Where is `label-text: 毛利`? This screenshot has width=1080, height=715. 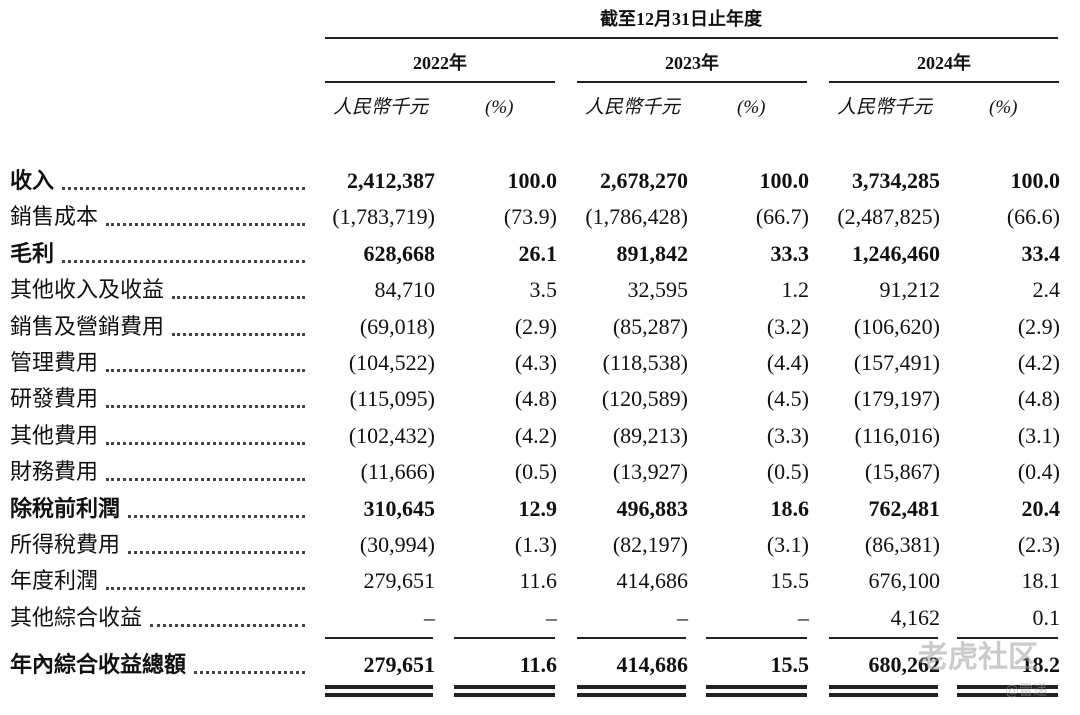 label-text: 毛利 is located at coordinates (32, 253).